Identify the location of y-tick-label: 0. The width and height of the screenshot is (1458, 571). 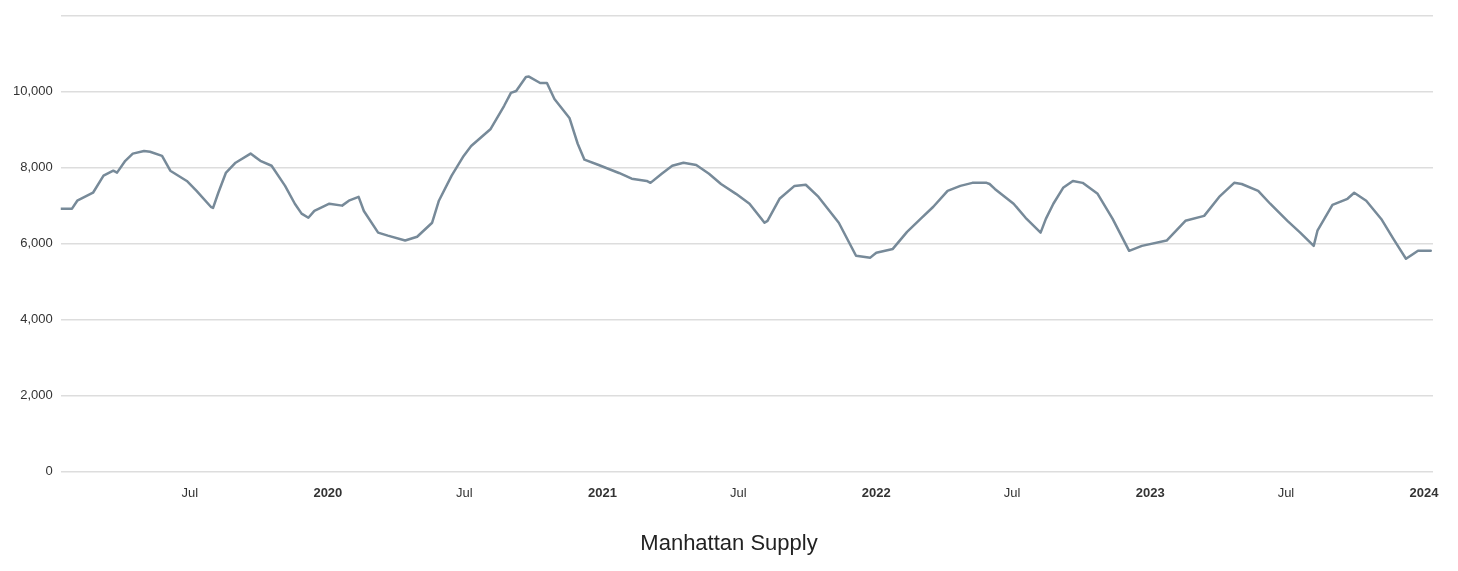
(49, 470).